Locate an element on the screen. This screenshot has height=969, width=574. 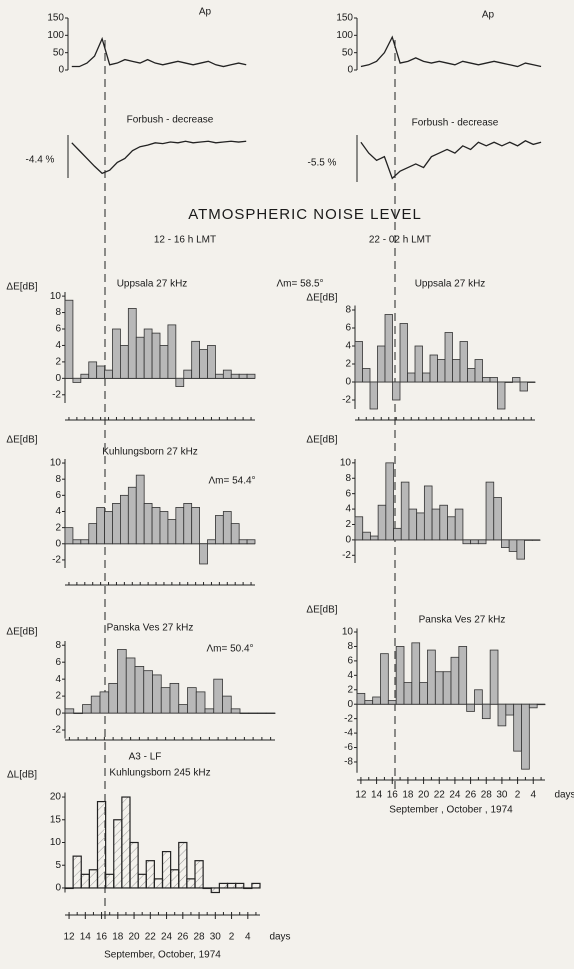
y-tick-label: -8 is located at coordinates (348, 762).